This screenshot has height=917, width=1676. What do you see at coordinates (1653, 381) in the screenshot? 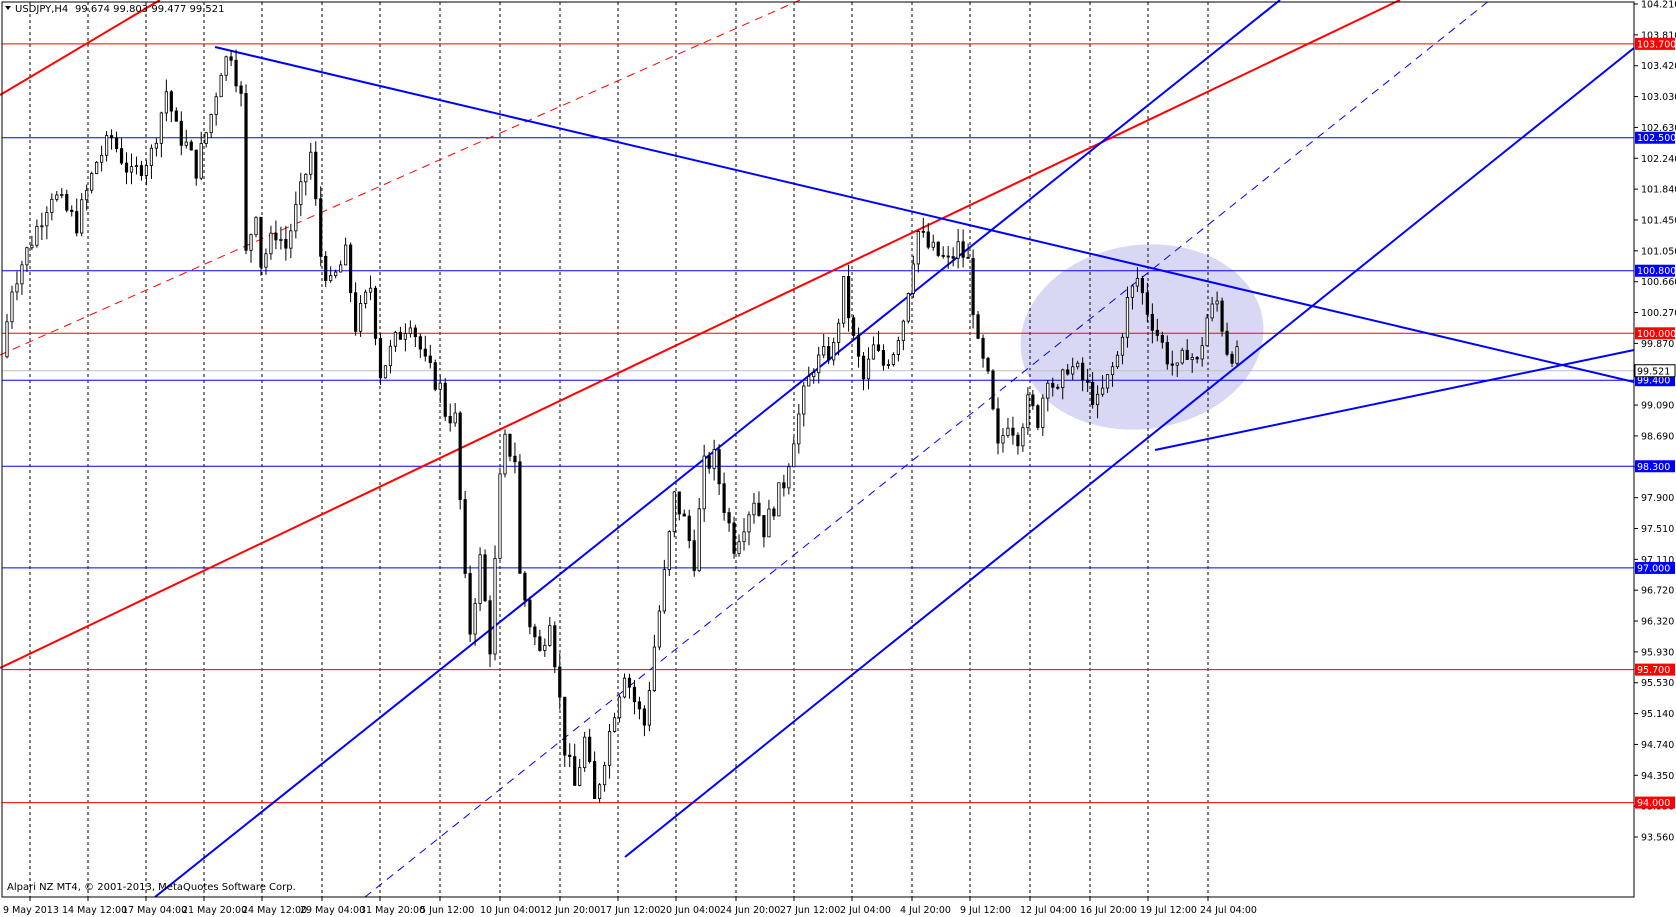
I see `level-tag-label: 99.400` at bounding box center [1653, 381].